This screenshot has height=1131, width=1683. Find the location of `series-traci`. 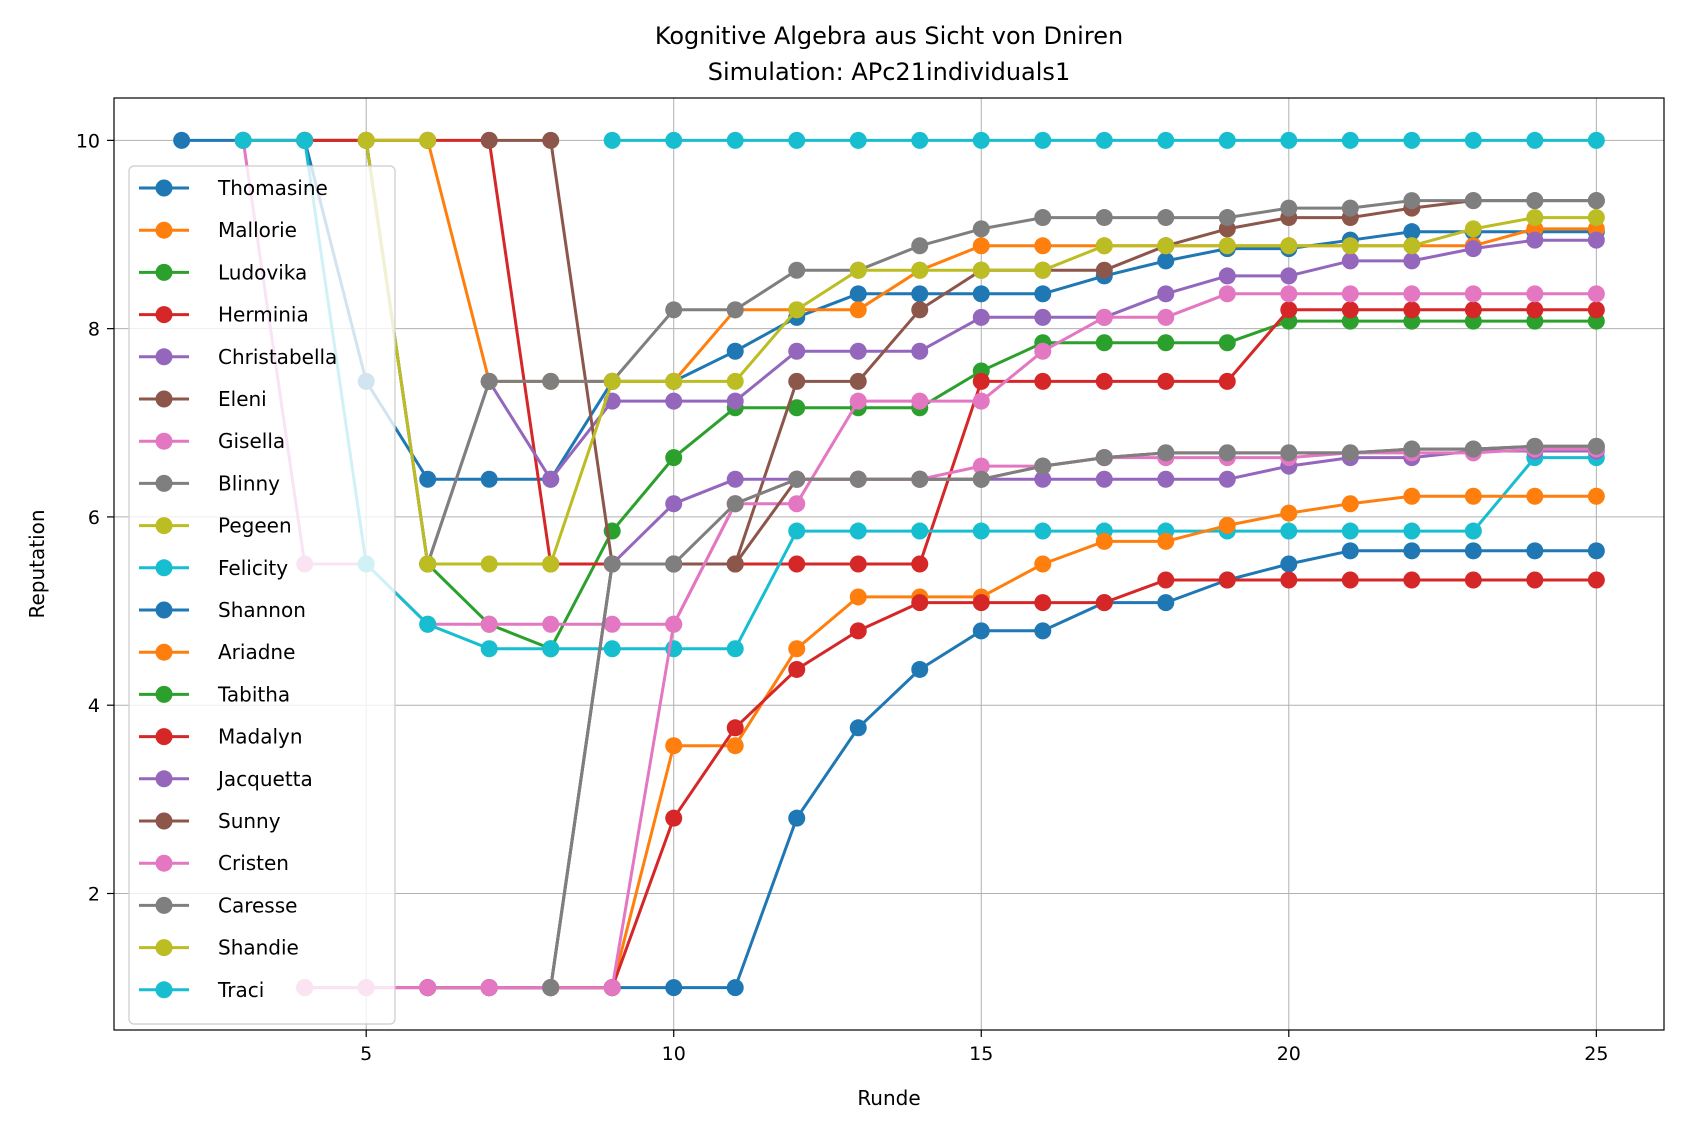

series-traci is located at coordinates (1104, 140).